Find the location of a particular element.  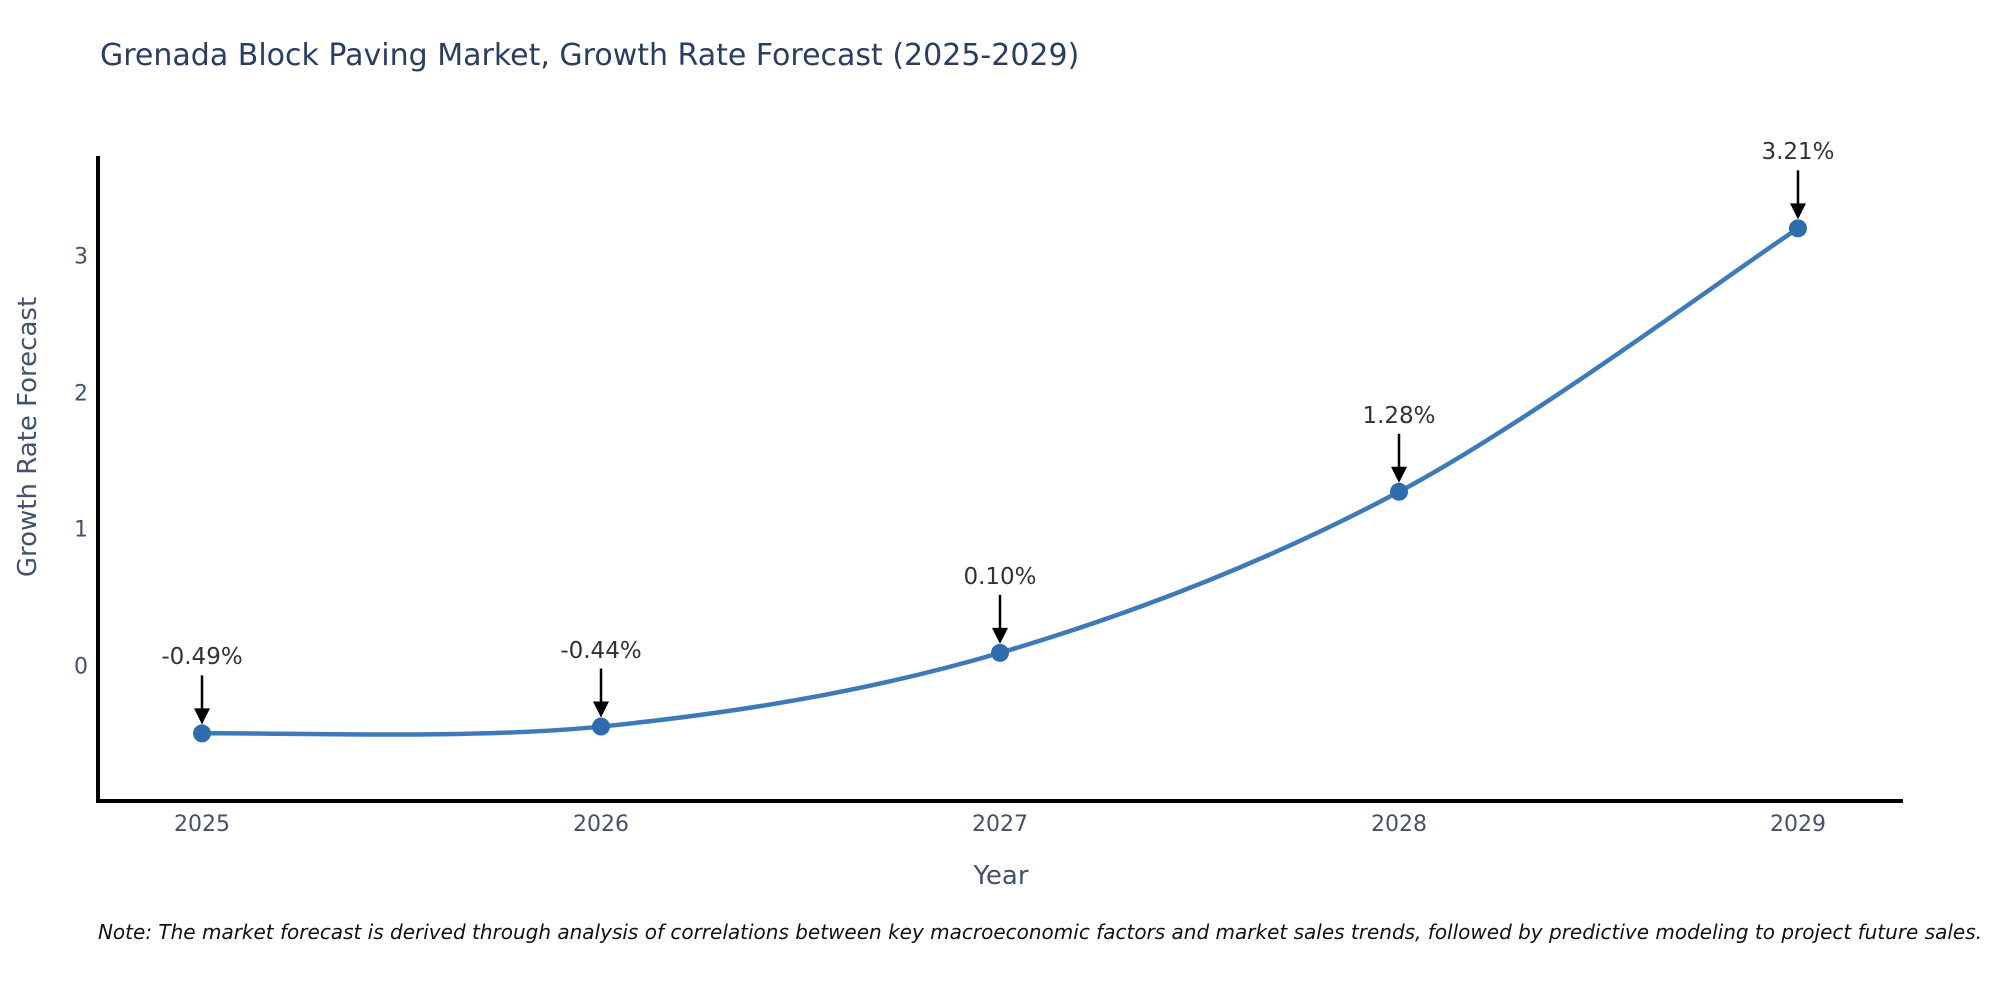

y-tick-label: 0 is located at coordinates (81, 666).